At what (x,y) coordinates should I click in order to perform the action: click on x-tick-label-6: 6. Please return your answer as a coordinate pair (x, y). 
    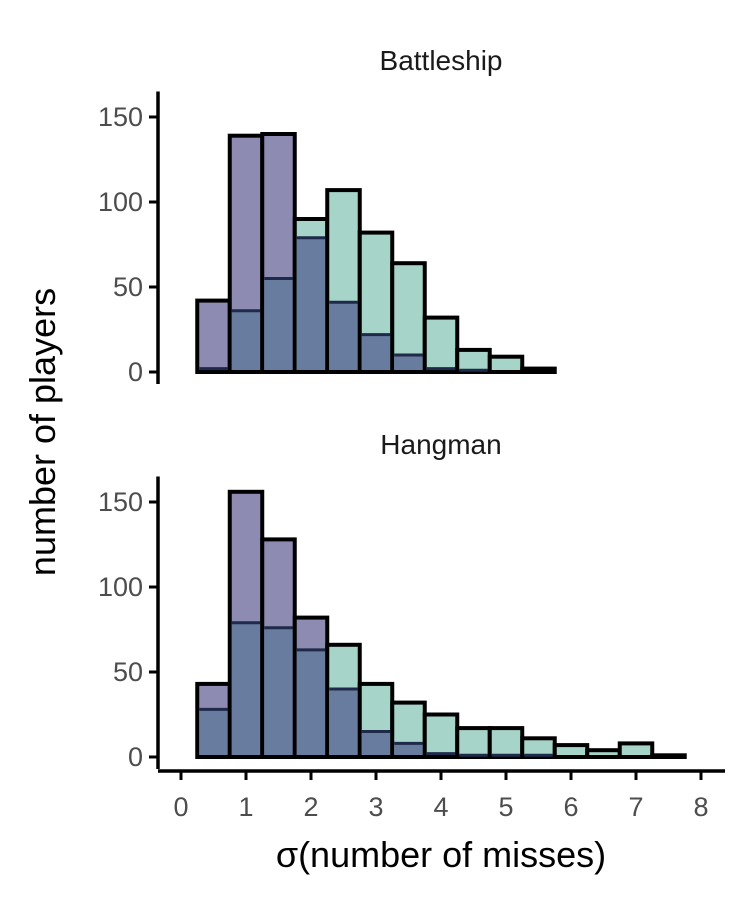
    Looking at the image, I should click on (570, 807).